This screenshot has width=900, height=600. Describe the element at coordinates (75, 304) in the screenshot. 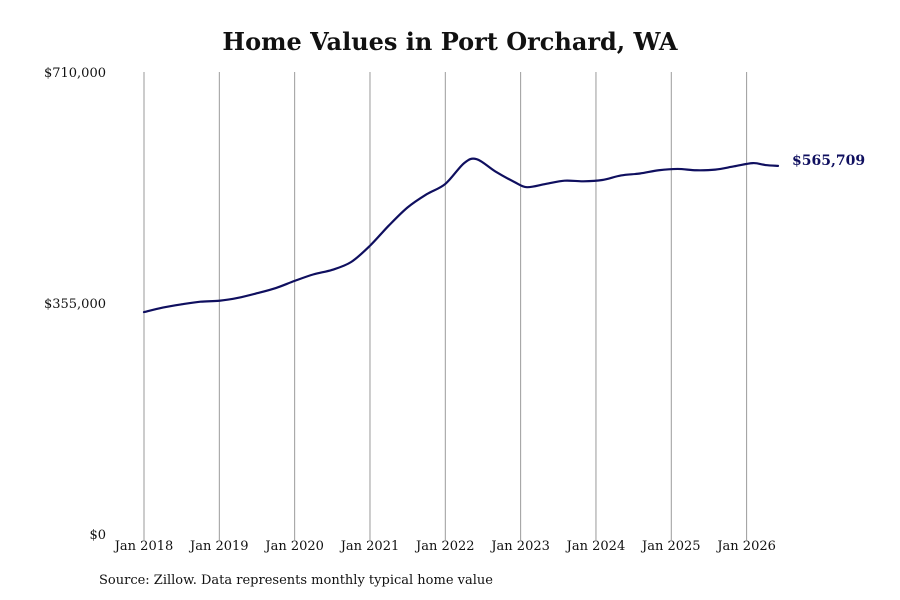

I see `y-tick-label: $355,000` at that location.